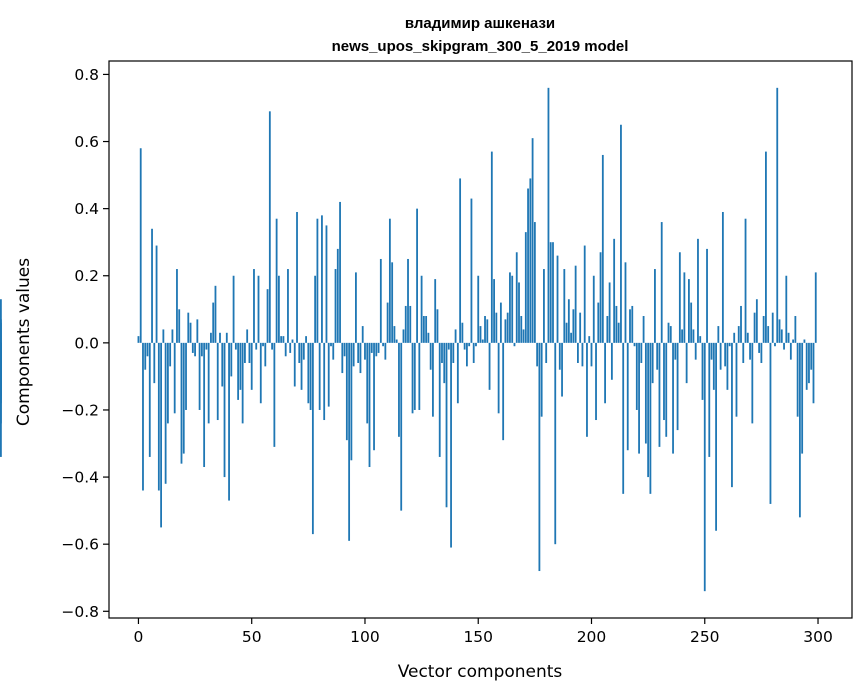 This screenshot has height=696, width=867. What do you see at coordinates (480, 672) in the screenshot?
I see `x-axis-label: Vector components` at bounding box center [480, 672].